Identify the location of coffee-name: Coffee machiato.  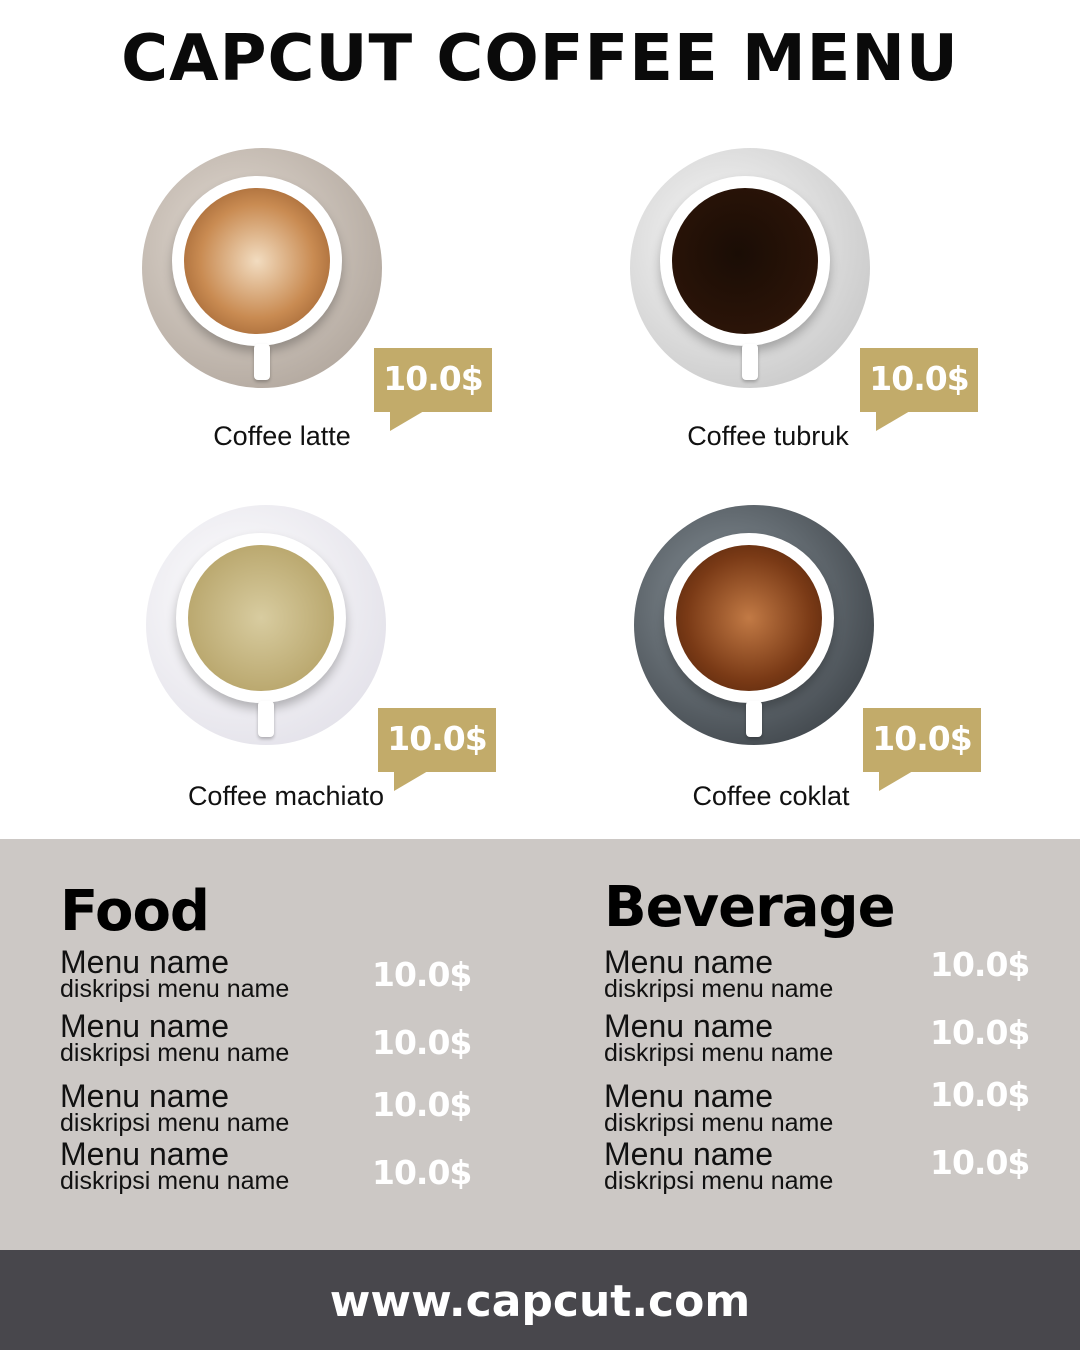
(286, 796).